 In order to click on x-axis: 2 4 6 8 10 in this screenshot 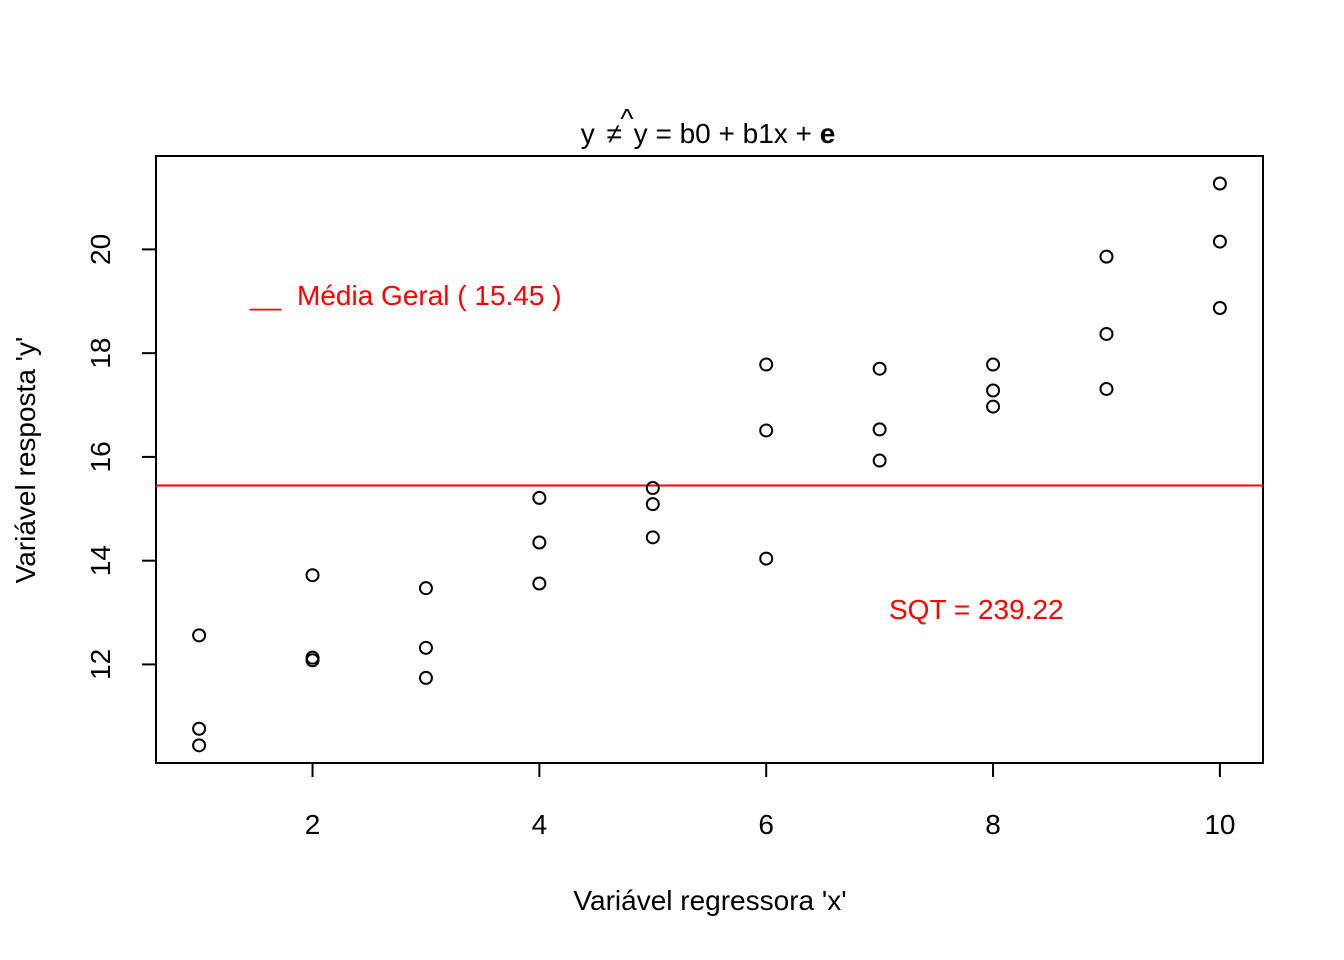, I will do `click(770, 801)`.